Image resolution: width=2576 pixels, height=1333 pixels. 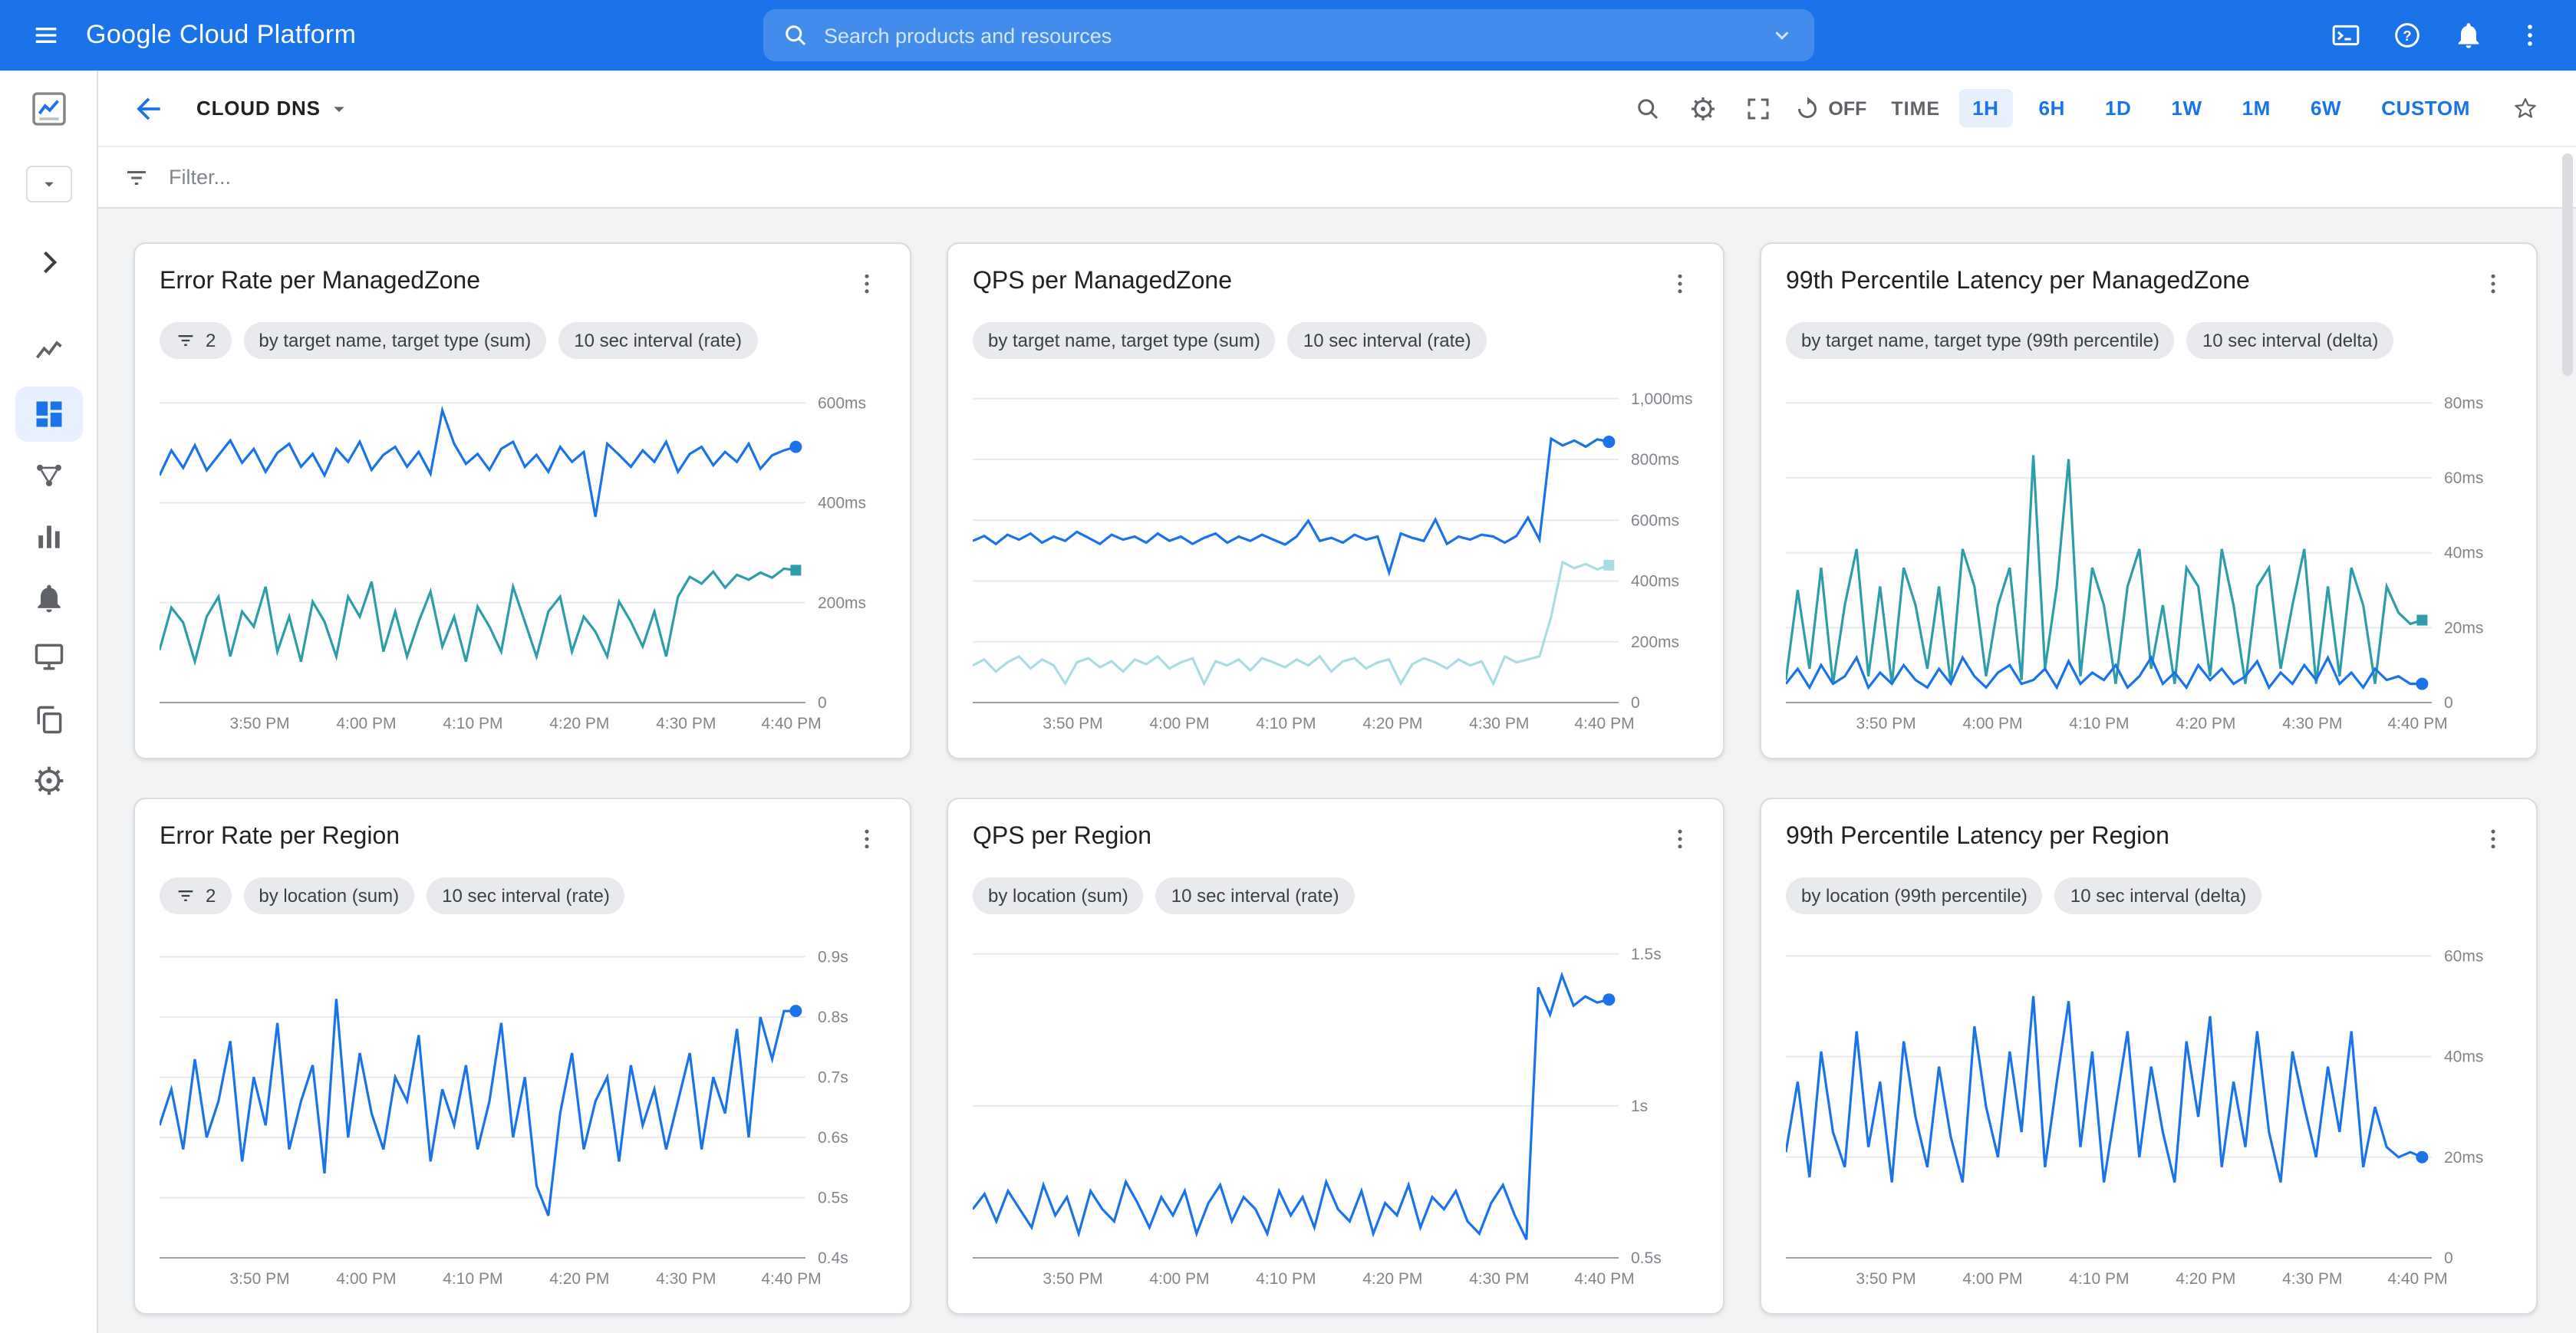 I want to click on sidebar-scope-dropdown, so click(x=48, y=184).